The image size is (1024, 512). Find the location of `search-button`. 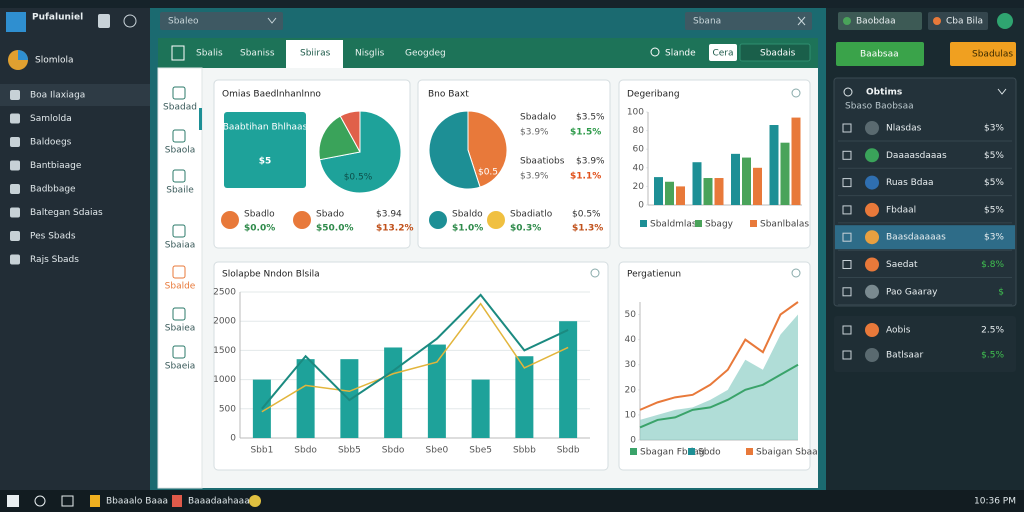

search-button is located at coordinates (40, 501).